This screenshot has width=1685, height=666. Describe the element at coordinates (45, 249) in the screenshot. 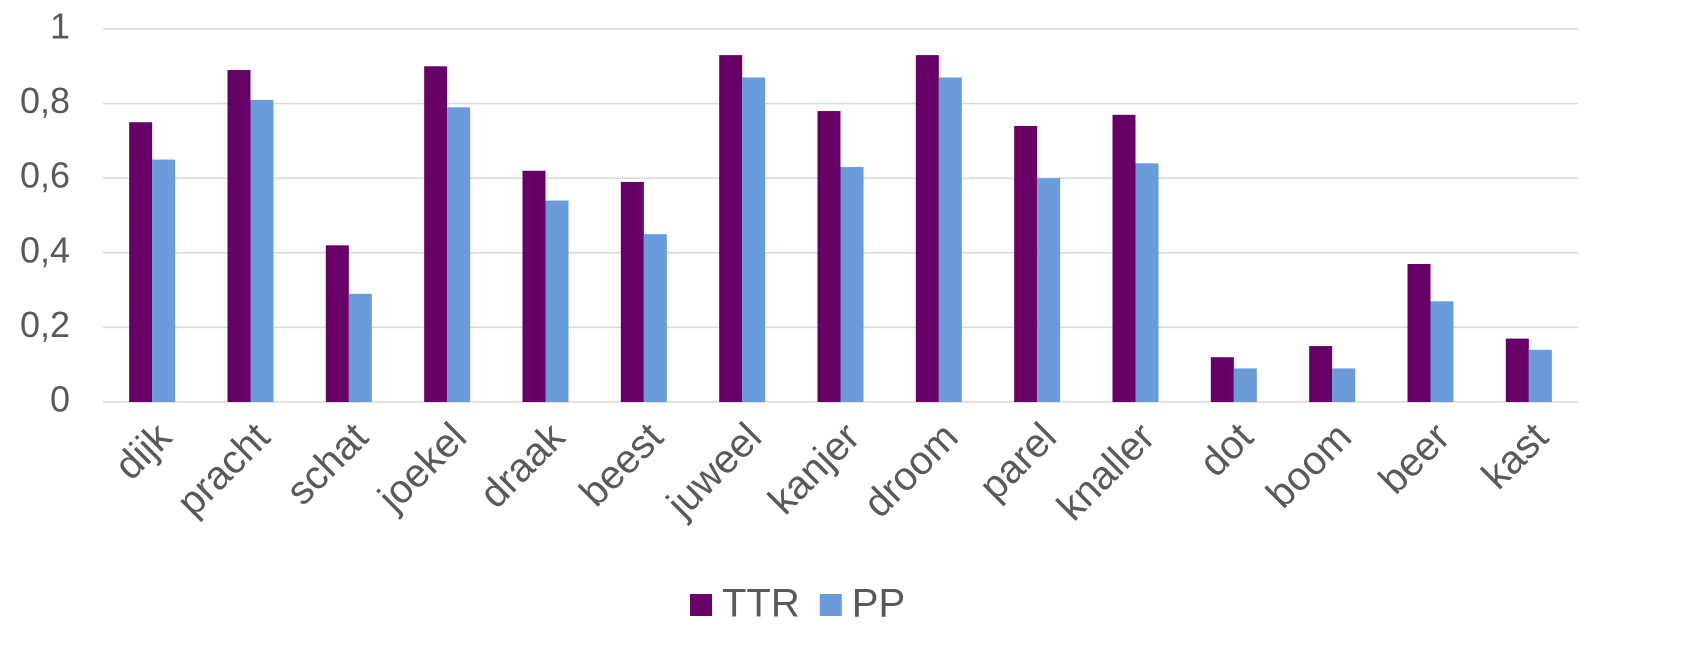

I see `y-tick-label: 0,4` at that location.